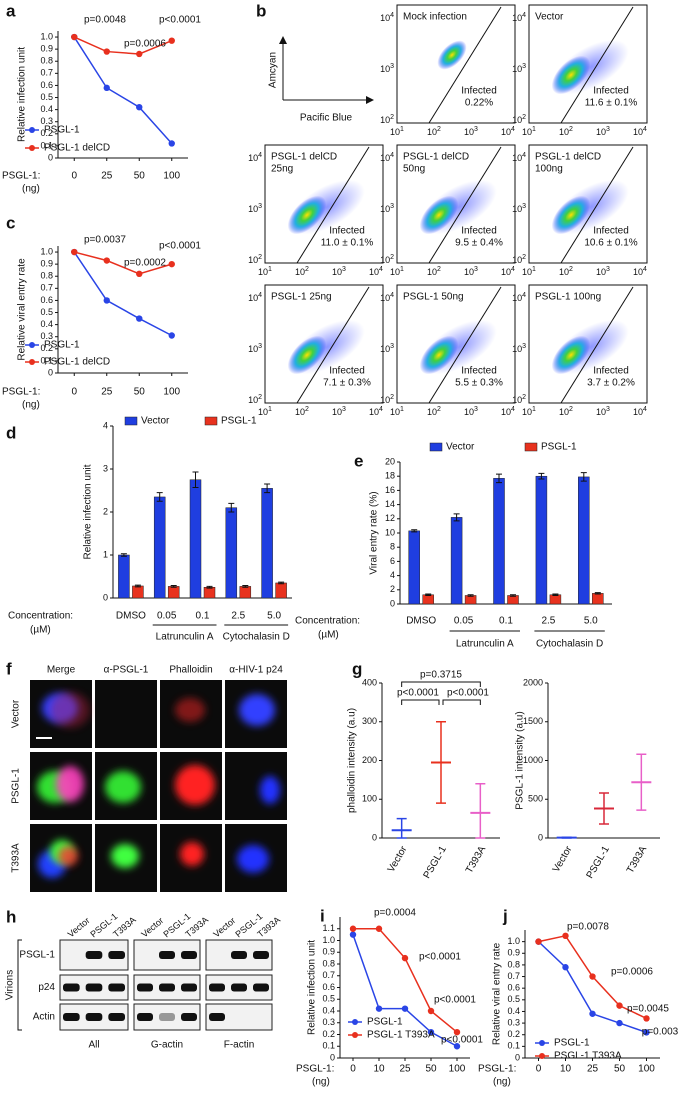 The image size is (685, 1099). What do you see at coordinates (559, 447) in the screenshot?
I see `legend-label: PSGL-1` at bounding box center [559, 447].